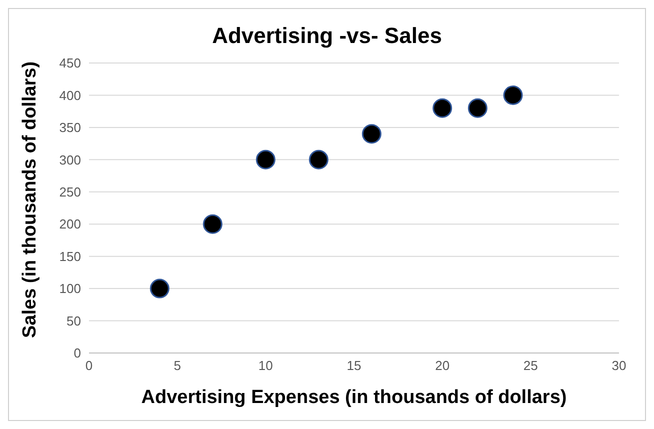  I want to click on y-tick-label: 100, so click(70, 288).